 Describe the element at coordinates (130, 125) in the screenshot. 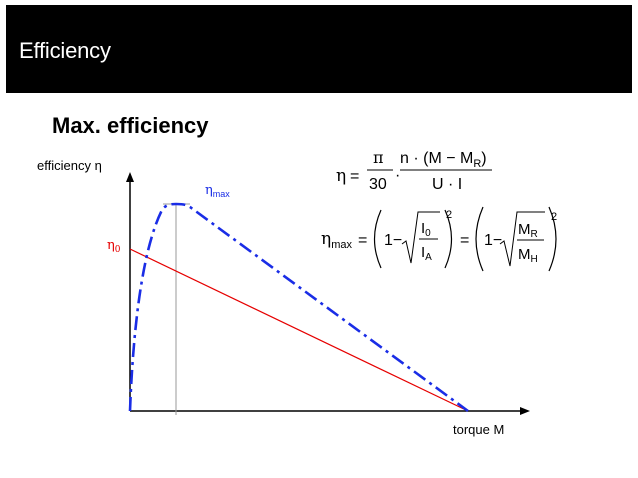

I see `slide-subtitle: Max. efficiency` at that location.